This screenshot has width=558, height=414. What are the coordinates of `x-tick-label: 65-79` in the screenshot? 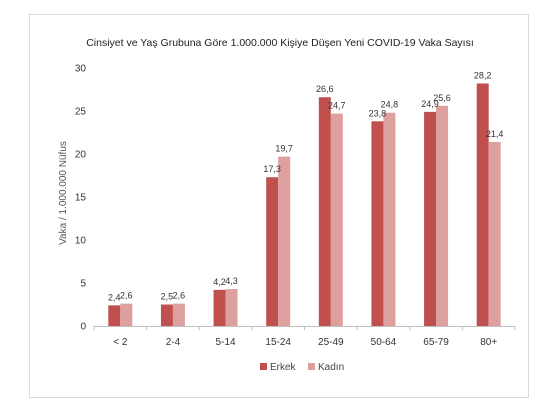 It's located at (436, 342).